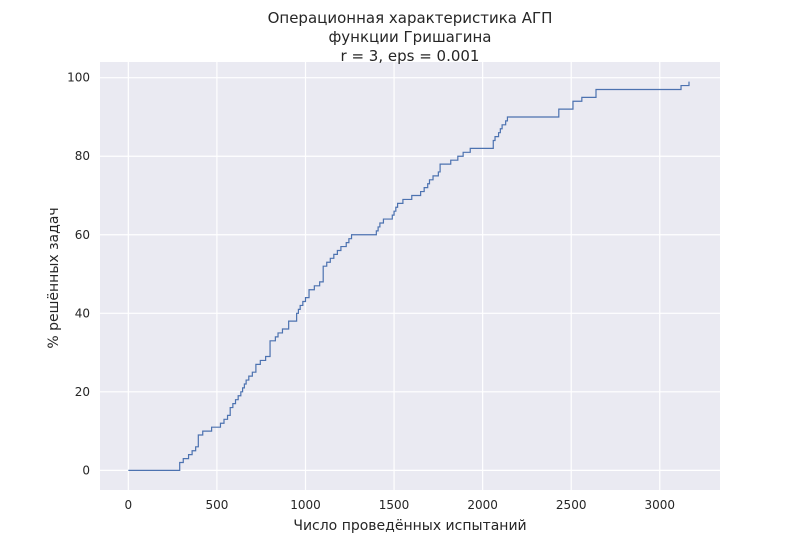 This screenshot has height=550, width=800. What do you see at coordinates (571, 505) in the screenshot?
I see `x-tick-label: 2500` at bounding box center [571, 505].